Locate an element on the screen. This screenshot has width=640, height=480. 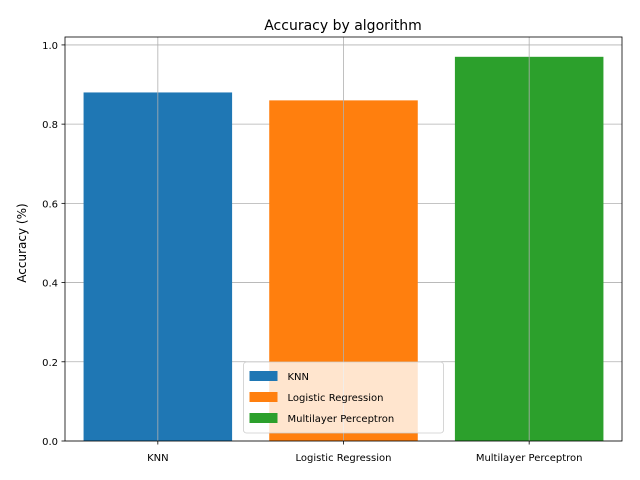
y-tick-label: 0.0 is located at coordinates (50, 442).